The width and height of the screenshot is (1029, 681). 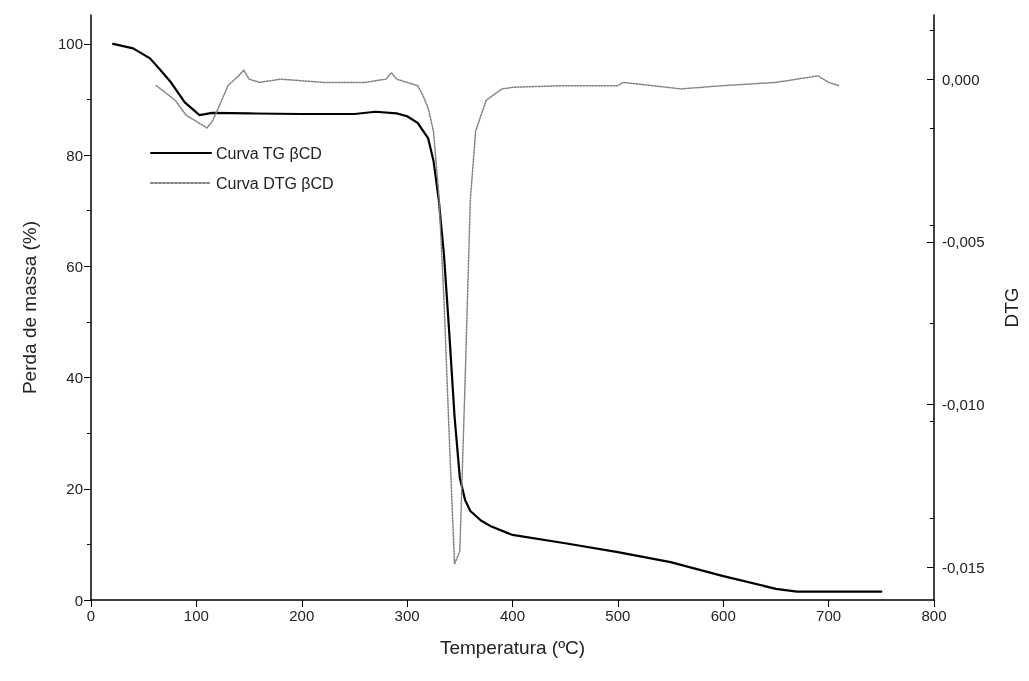 I want to click on y2-tick-label: 0,000, so click(x=961, y=79).